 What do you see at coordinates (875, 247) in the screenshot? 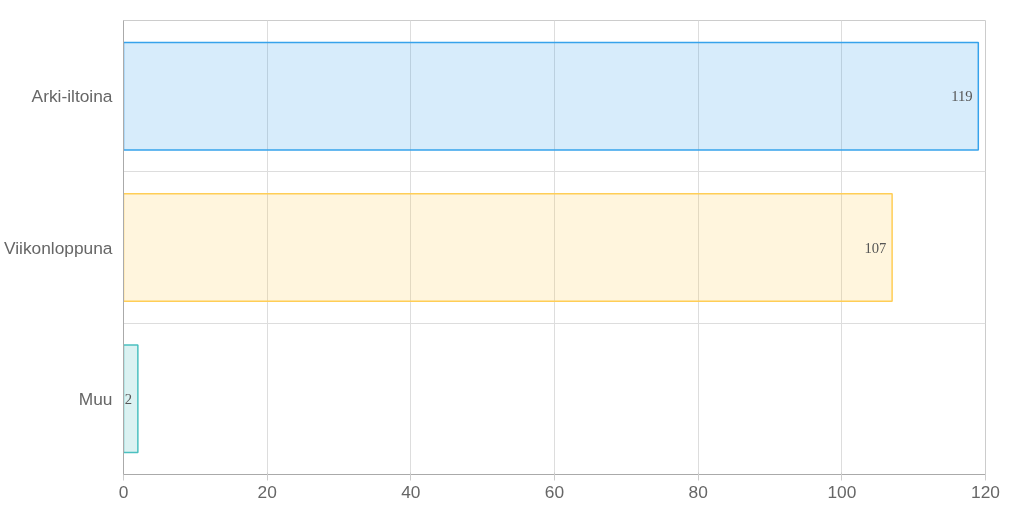
I see `data-label: 107` at bounding box center [875, 247].